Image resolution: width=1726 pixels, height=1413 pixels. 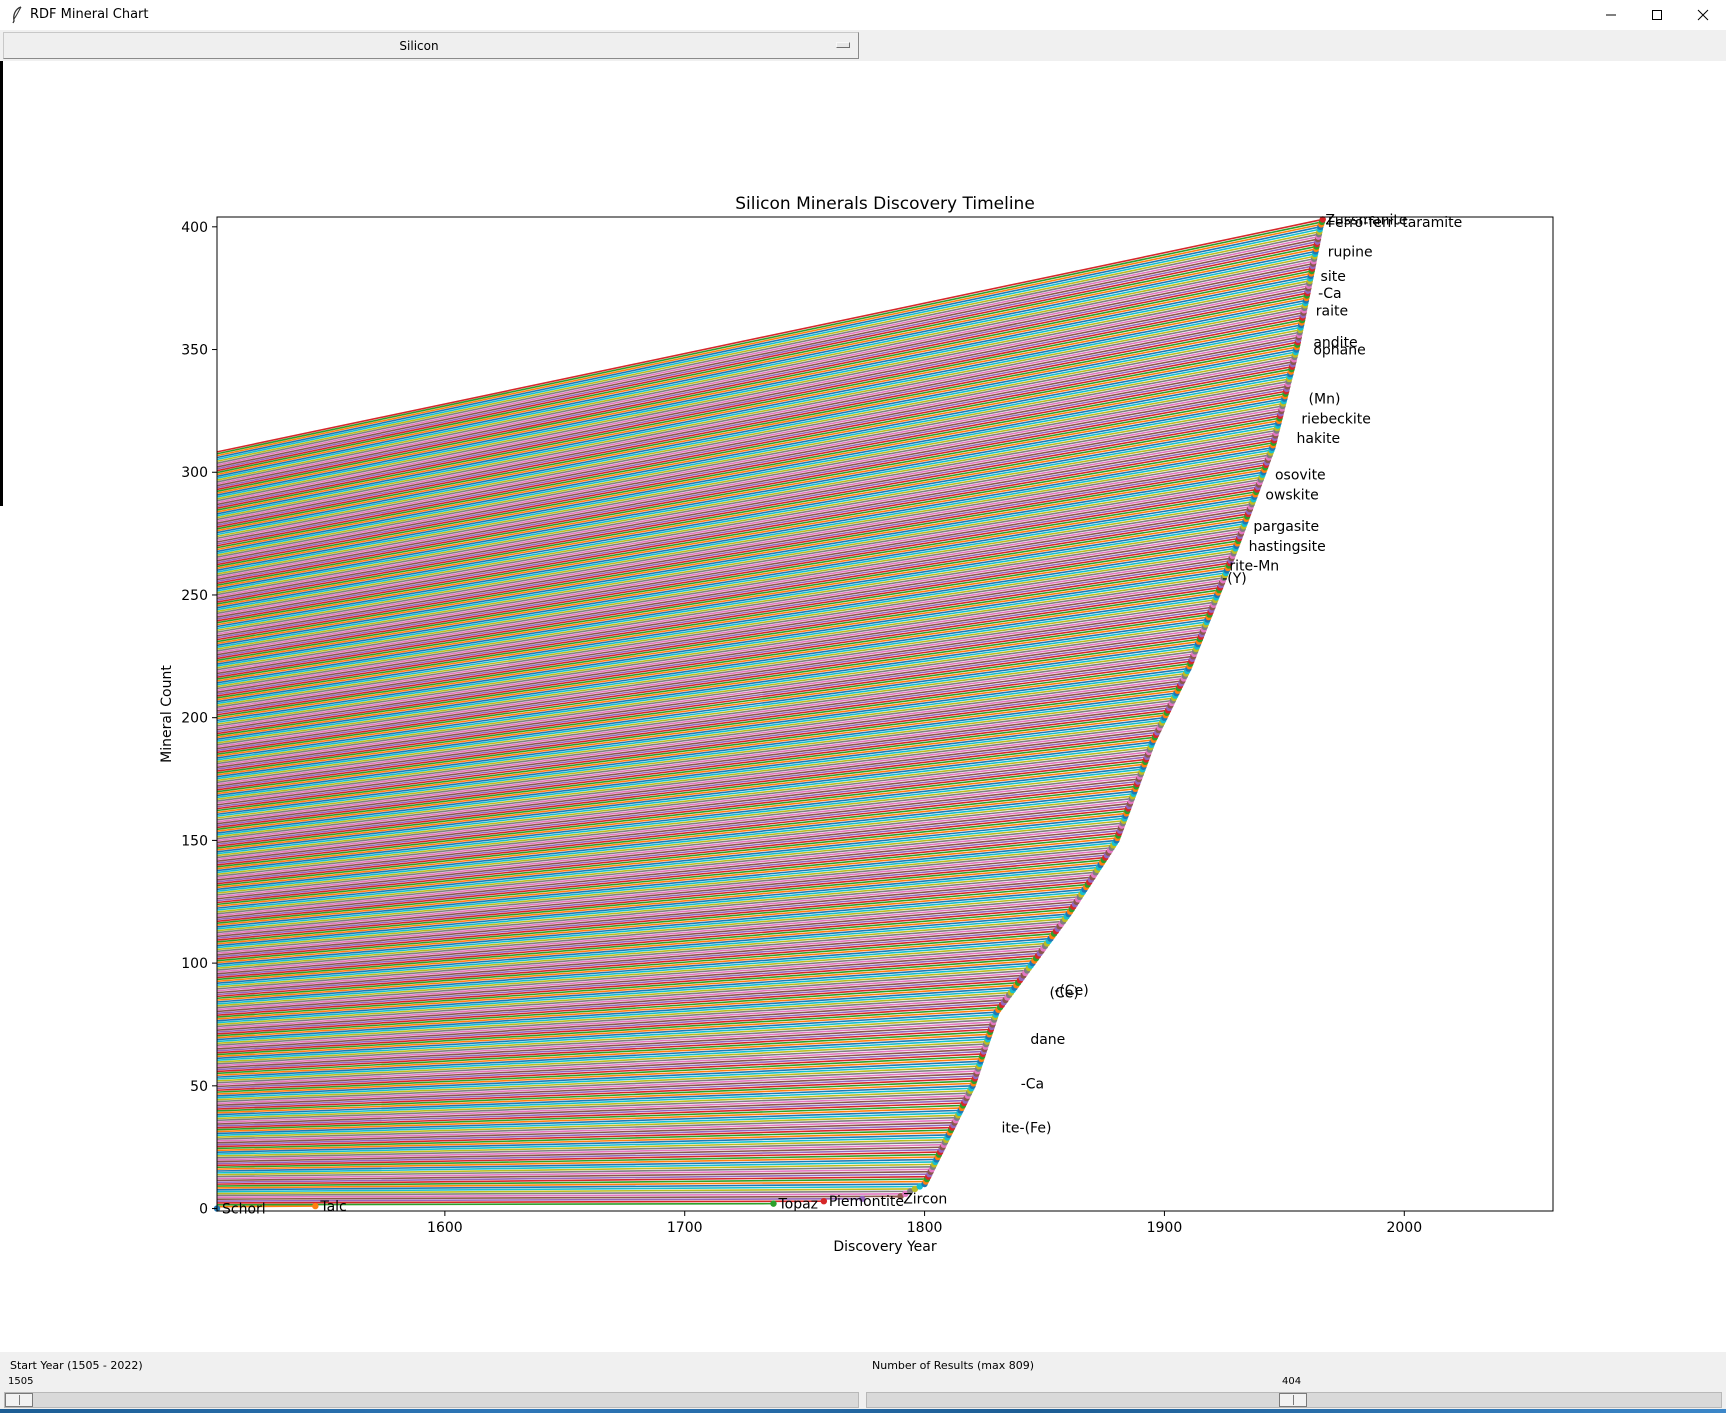 I want to click on point-label: ite-(Fe), so click(x=1027, y=1129).